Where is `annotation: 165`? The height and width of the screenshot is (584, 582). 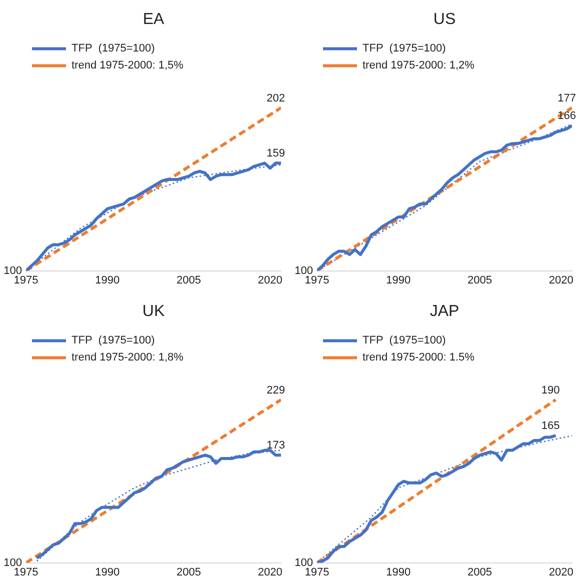 annotation: 165 is located at coordinates (550, 426).